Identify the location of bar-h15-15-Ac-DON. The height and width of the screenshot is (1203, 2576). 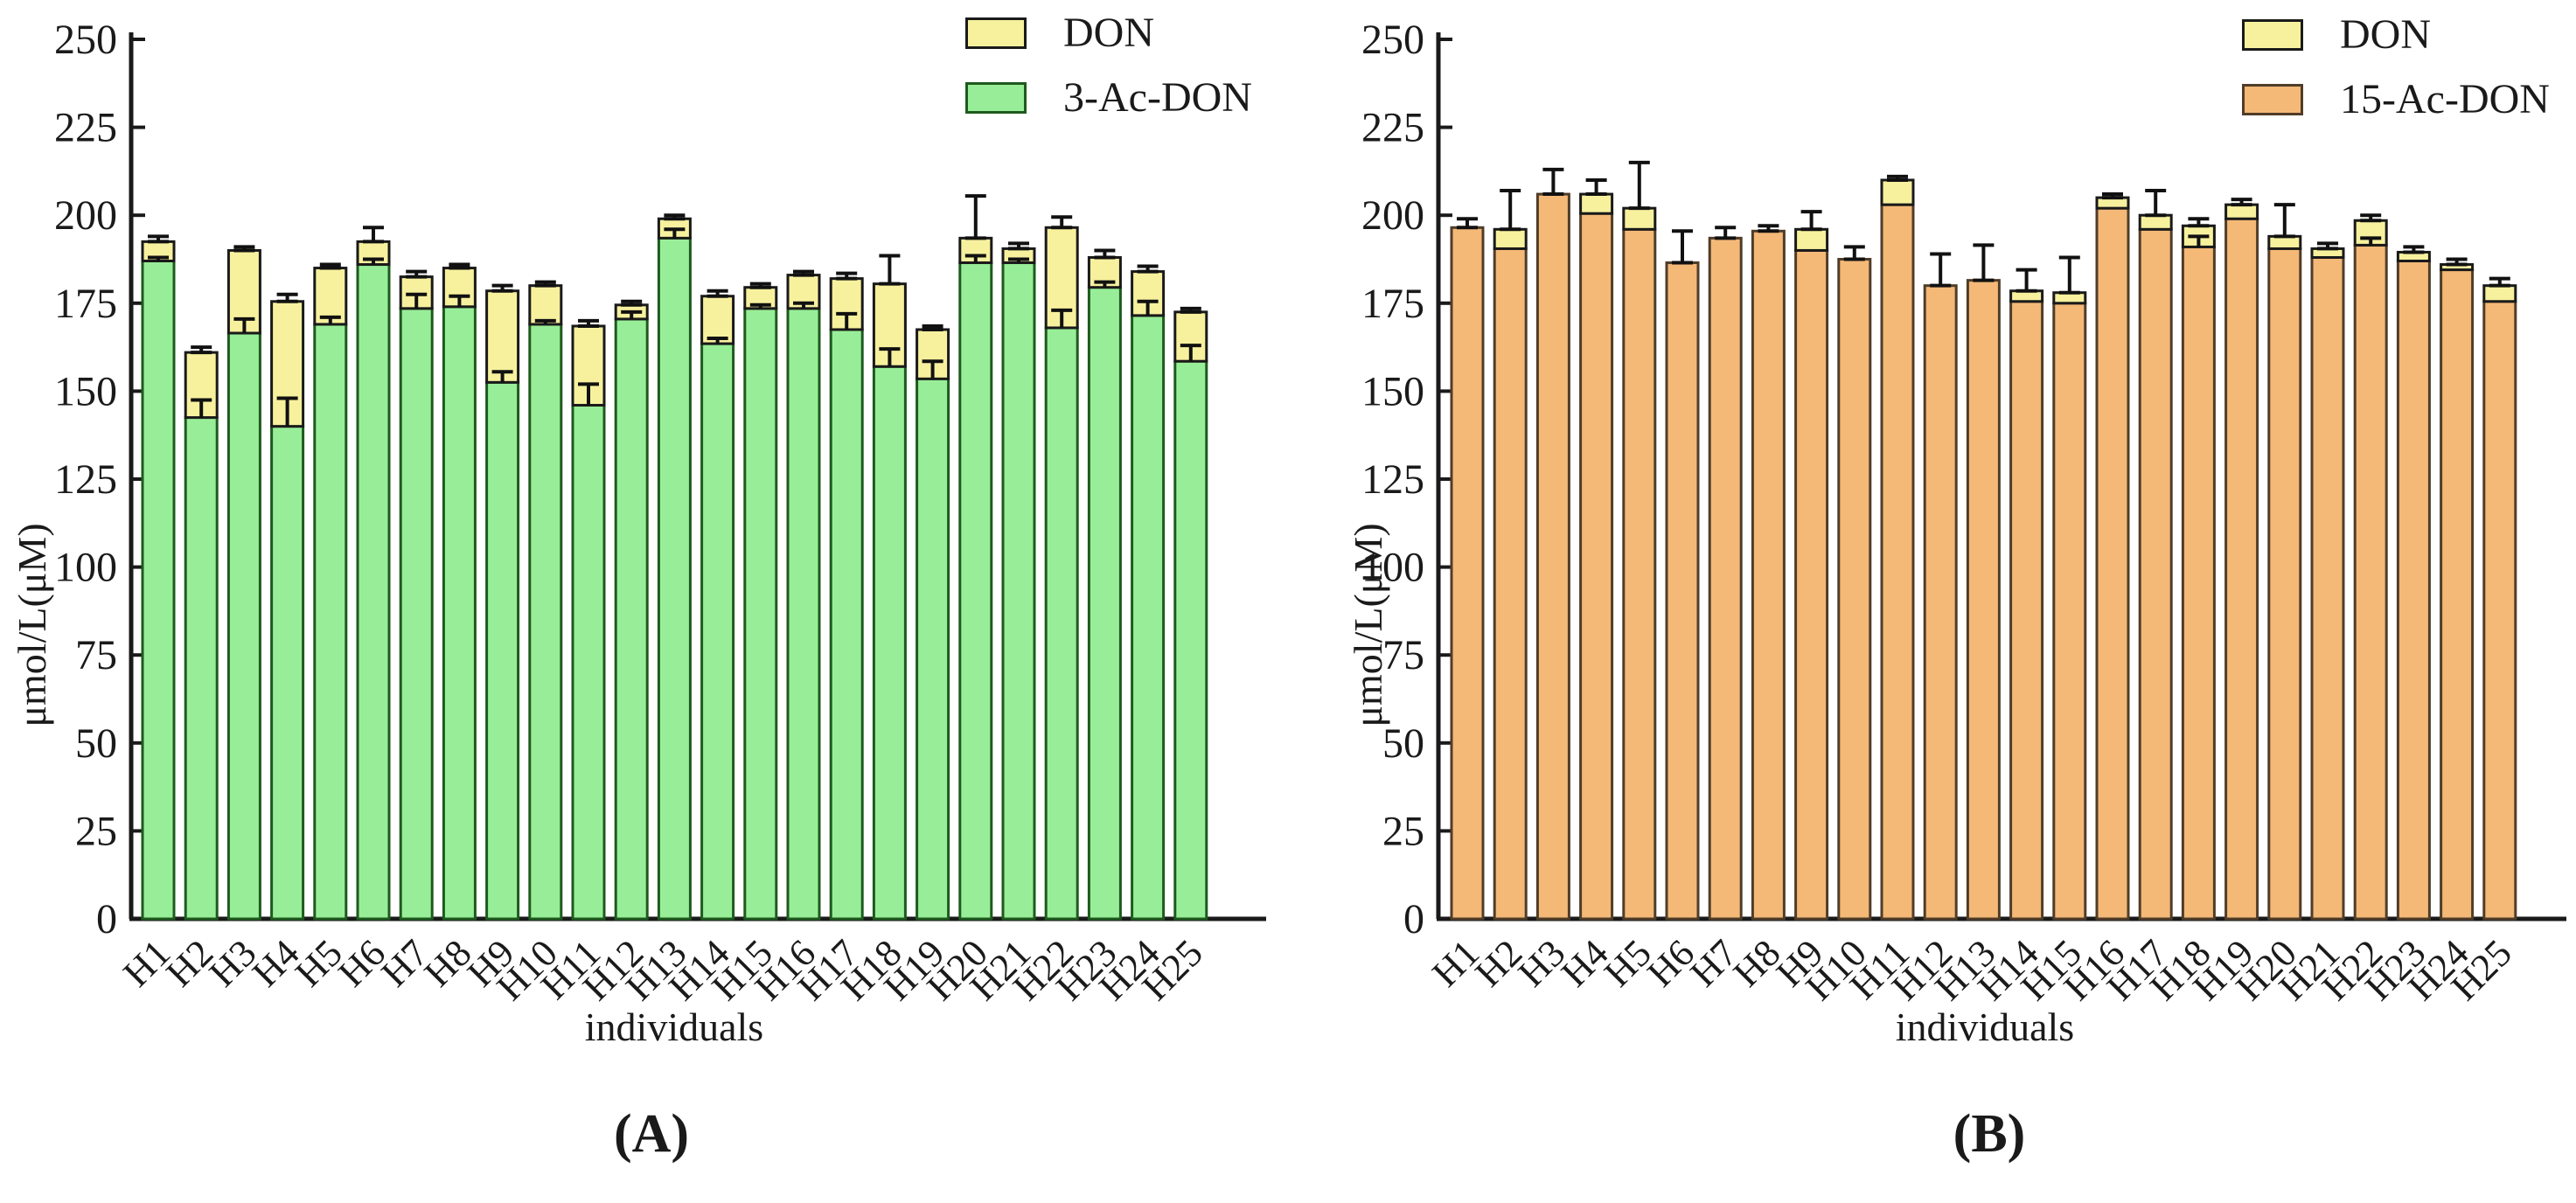
(2069, 611).